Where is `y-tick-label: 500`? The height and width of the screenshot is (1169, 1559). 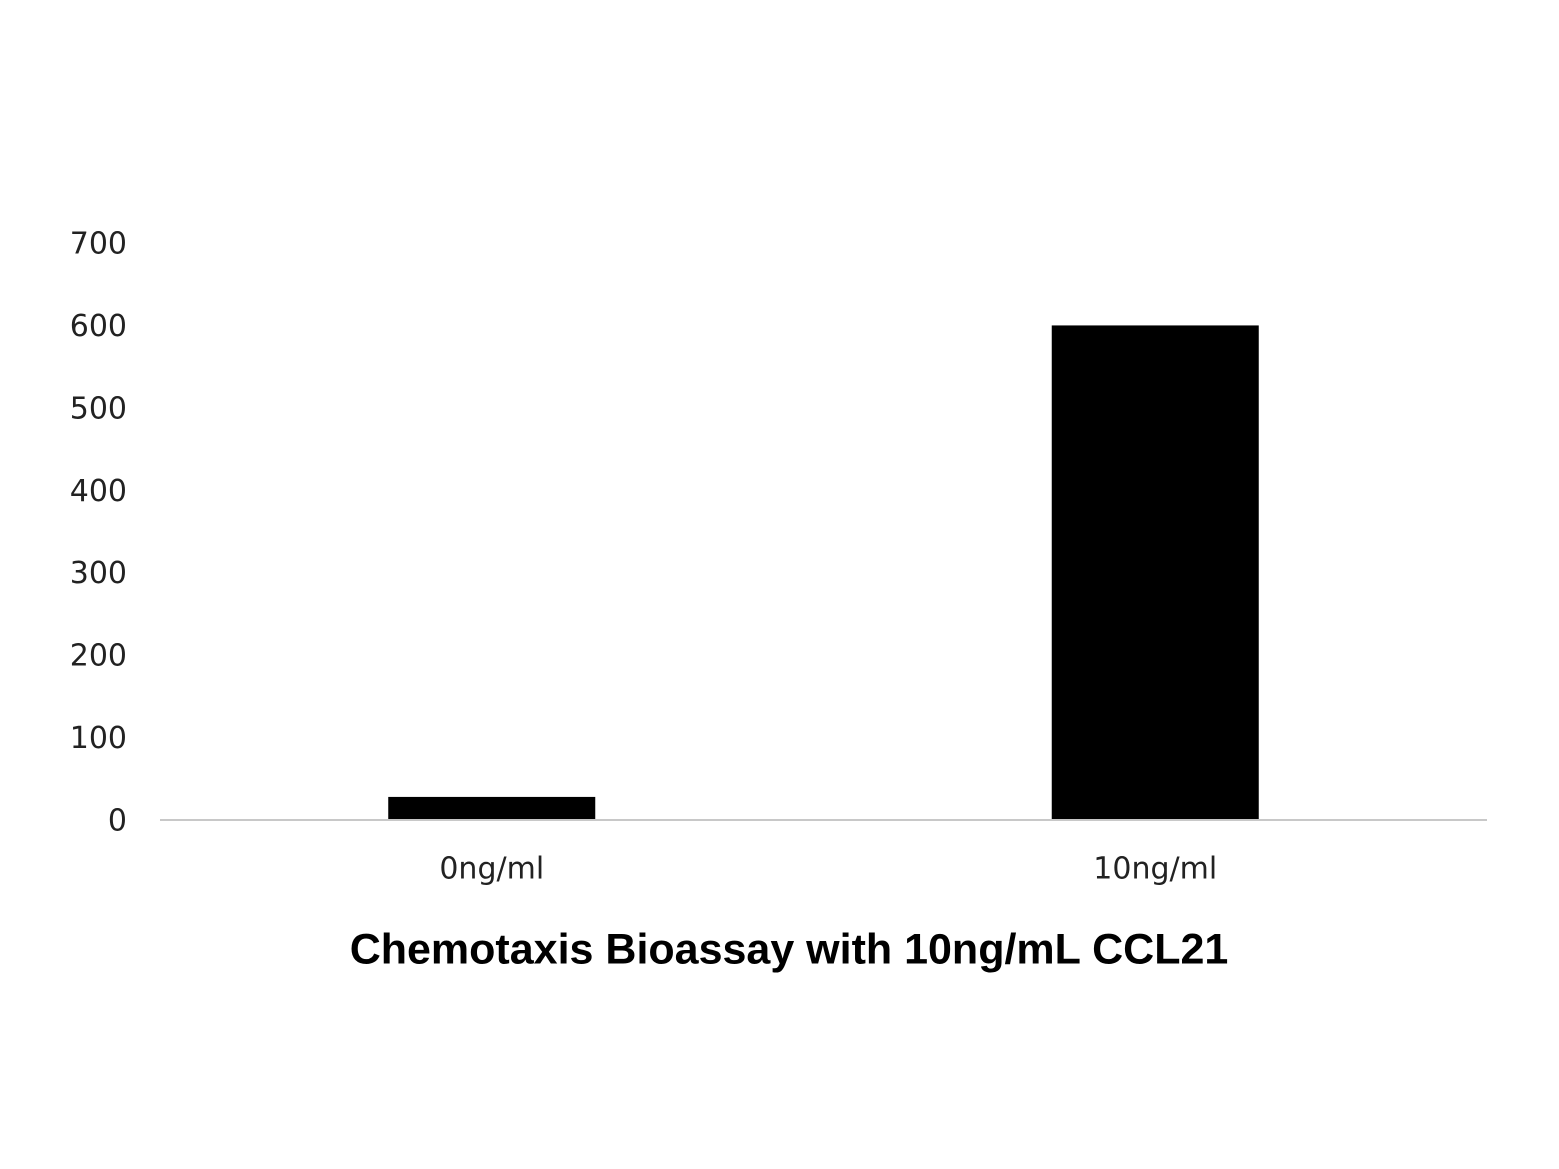 y-tick-label: 500 is located at coordinates (98, 408).